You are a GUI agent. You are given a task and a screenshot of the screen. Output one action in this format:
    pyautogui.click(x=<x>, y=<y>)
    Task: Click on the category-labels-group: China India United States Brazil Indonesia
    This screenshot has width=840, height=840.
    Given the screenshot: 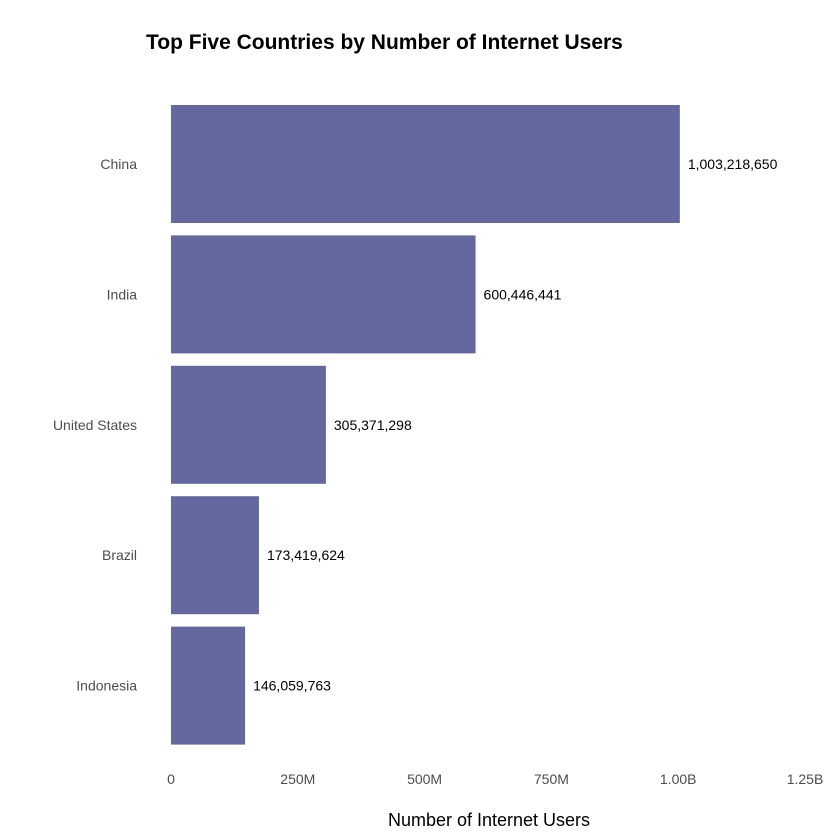 What is the action you would take?
    pyautogui.click(x=95, y=425)
    